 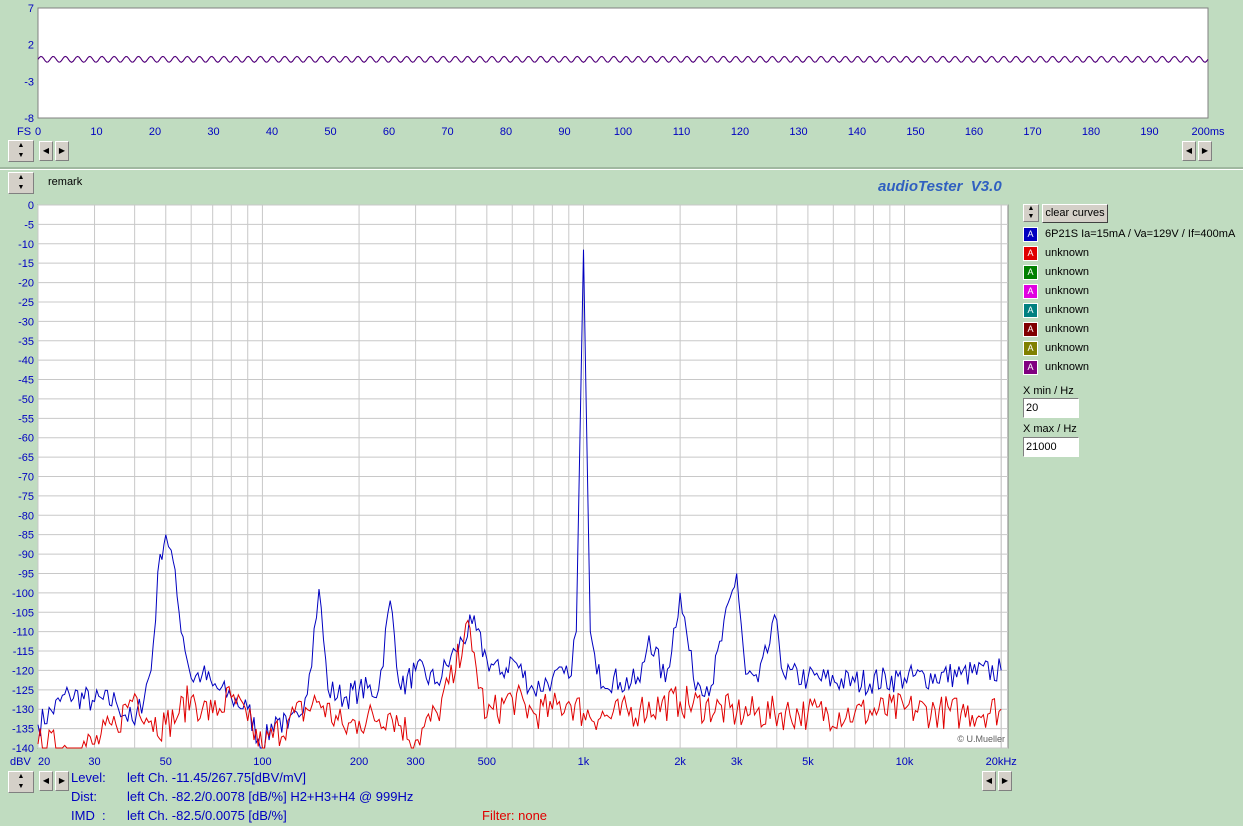 What do you see at coordinates (1051, 408) in the screenshot?
I see `xmin-input` at bounding box center [1051, 408].